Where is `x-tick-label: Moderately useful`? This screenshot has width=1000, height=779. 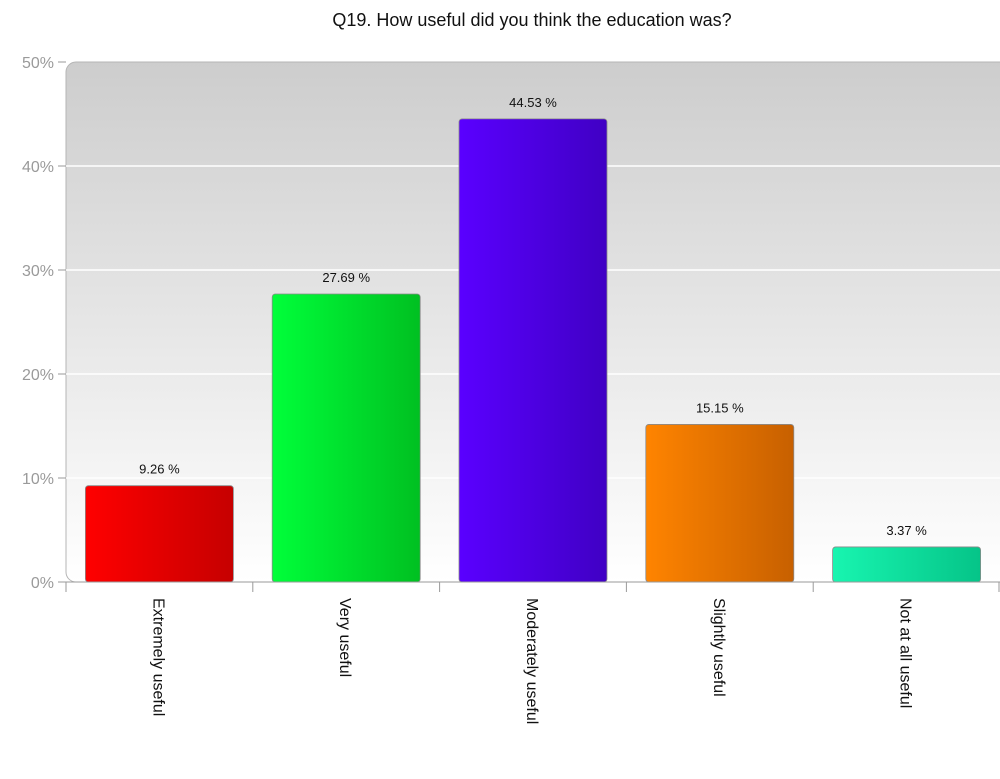
x-tick-label: Moderately useful is located at coordinates (531, 661).